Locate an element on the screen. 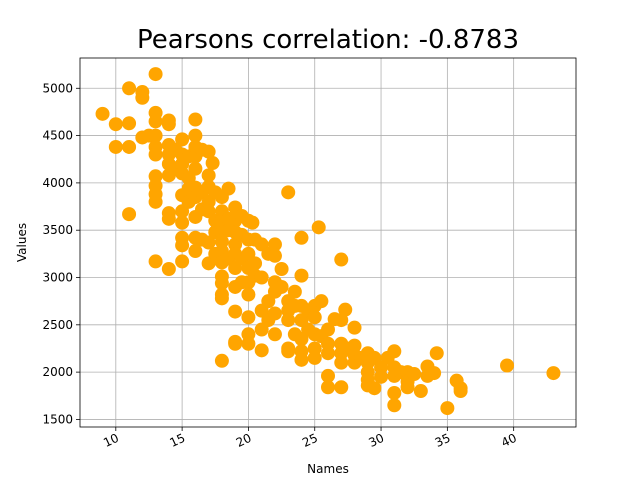  x-tick-label: 30 is located at coordinates (376, 440).